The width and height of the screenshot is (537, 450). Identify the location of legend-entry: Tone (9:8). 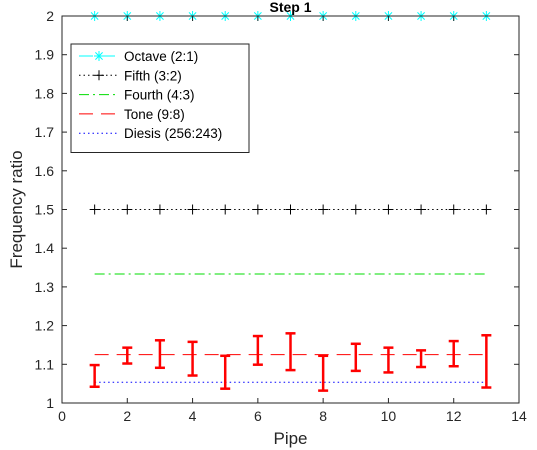
(132, 114).